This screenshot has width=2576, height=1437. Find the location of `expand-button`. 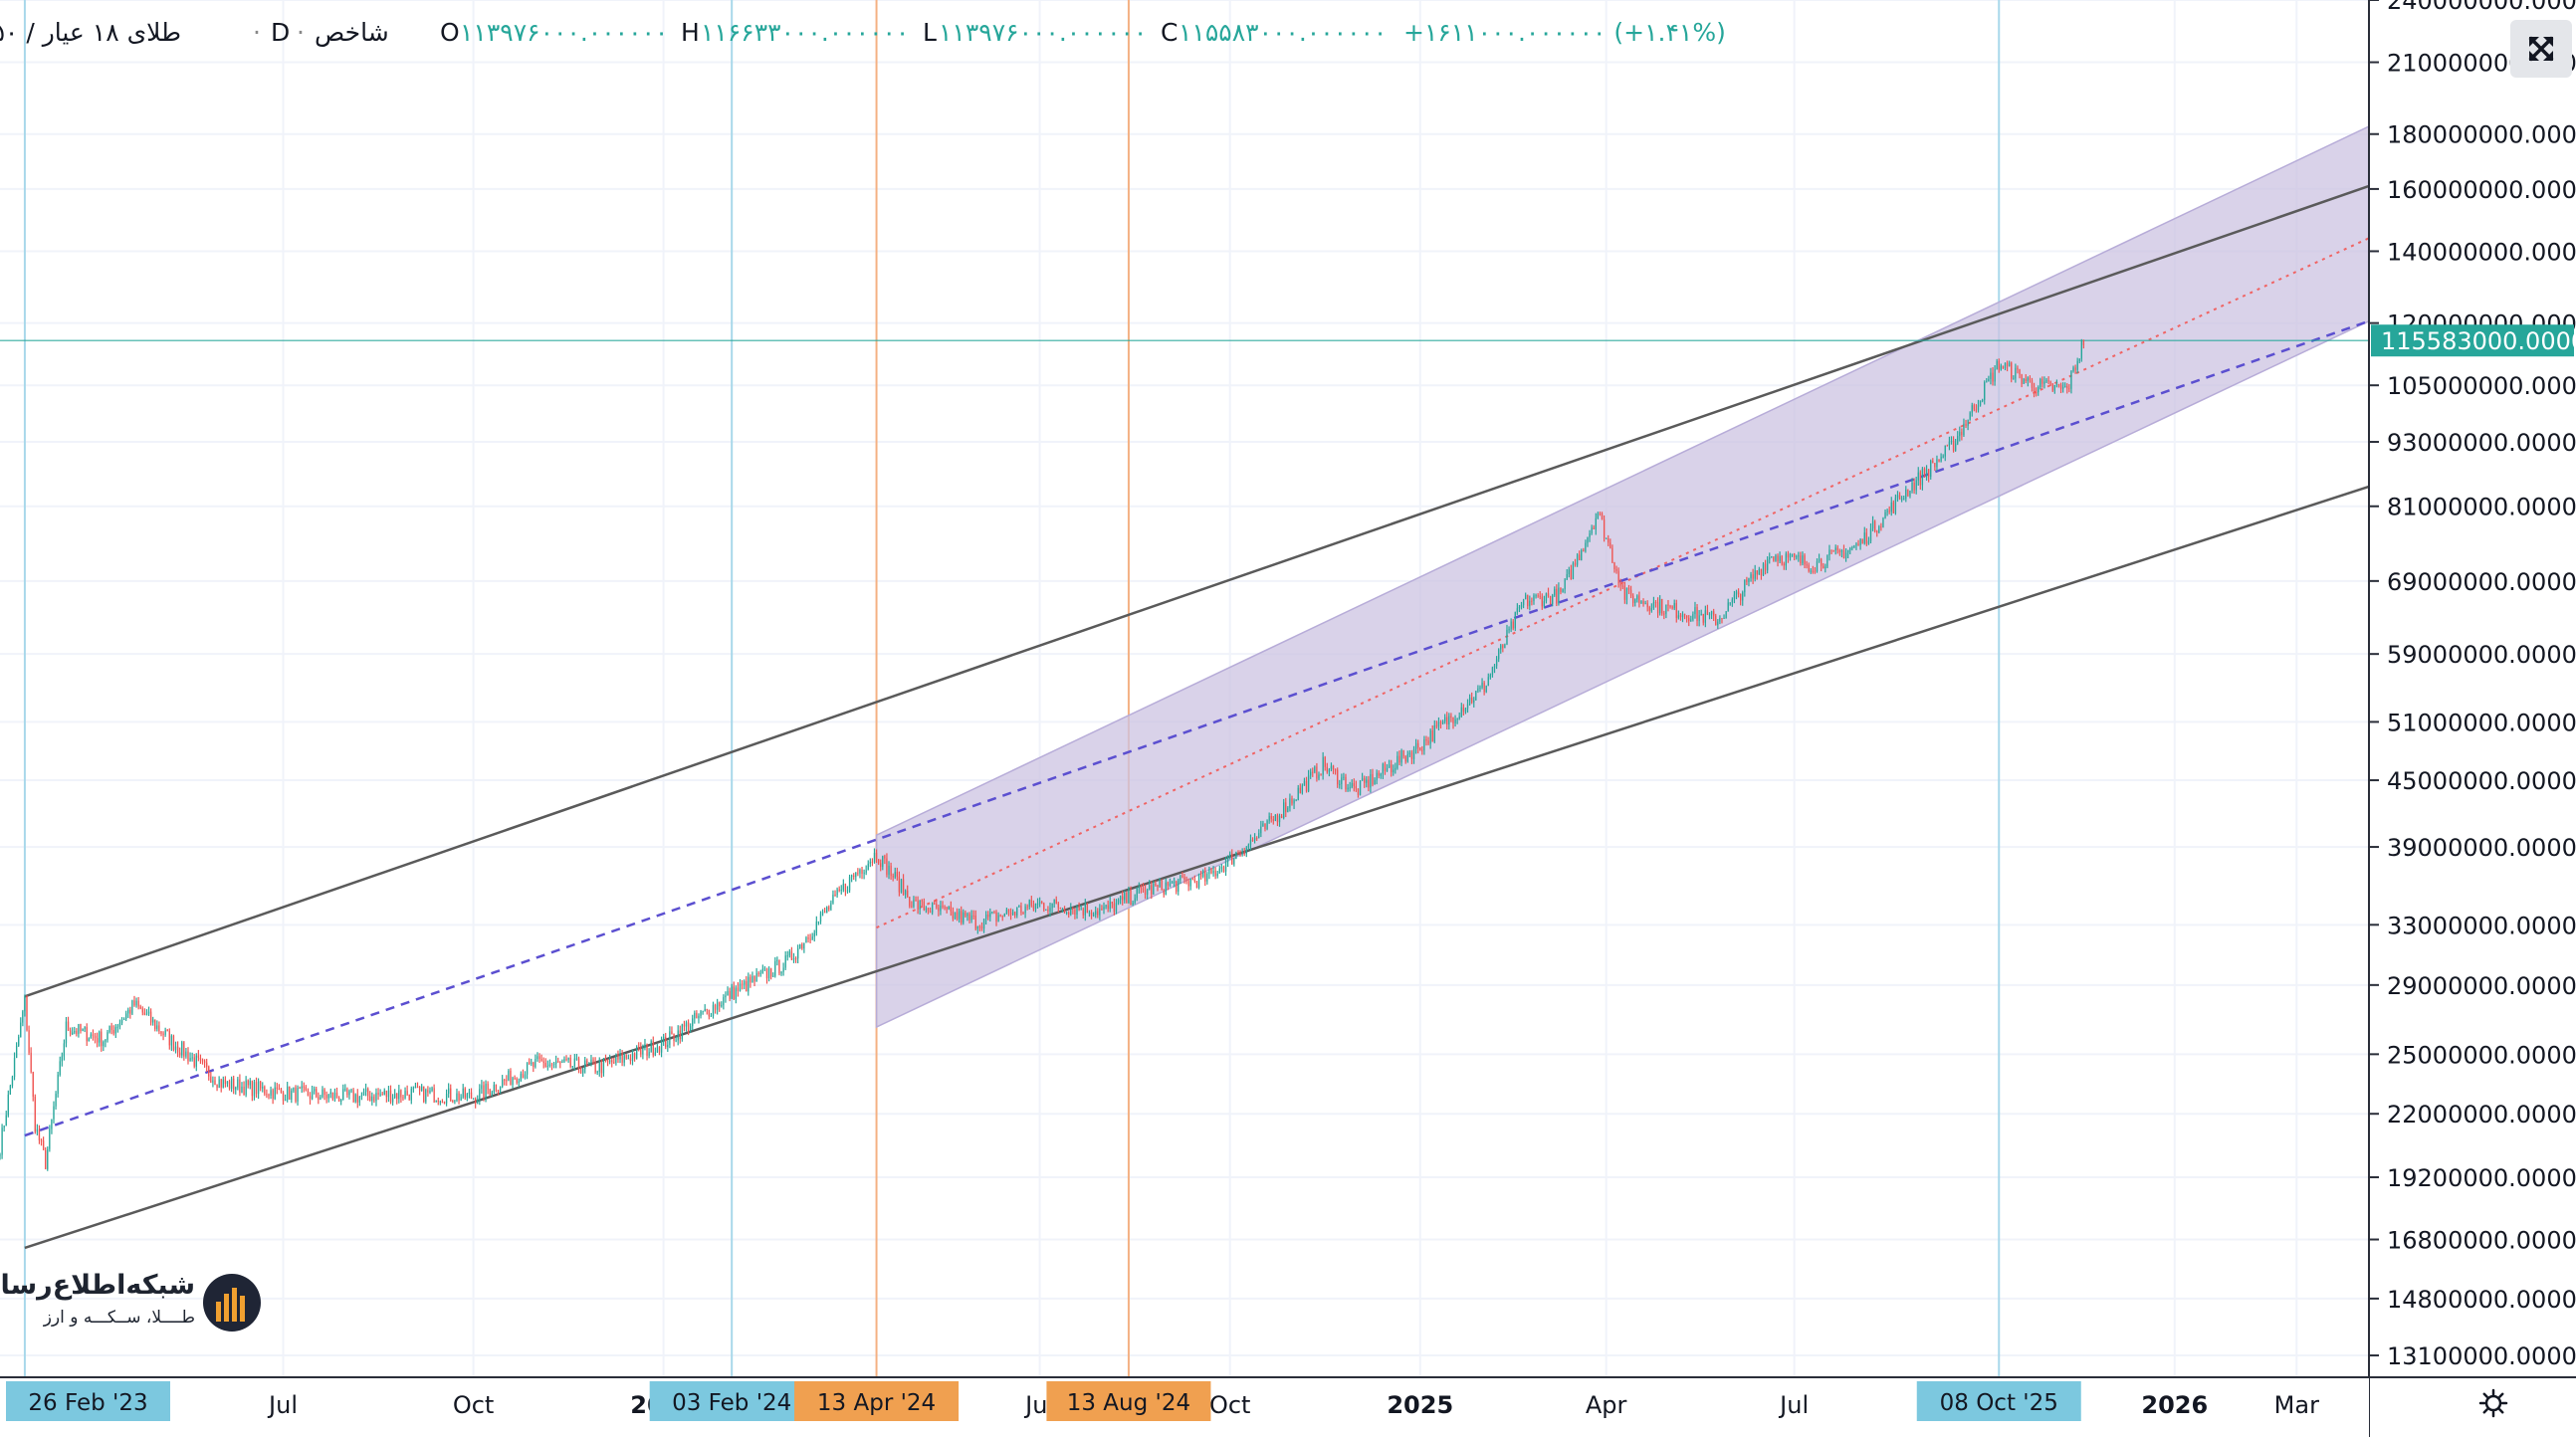

expand-button is located at coordinates (2541, 49).